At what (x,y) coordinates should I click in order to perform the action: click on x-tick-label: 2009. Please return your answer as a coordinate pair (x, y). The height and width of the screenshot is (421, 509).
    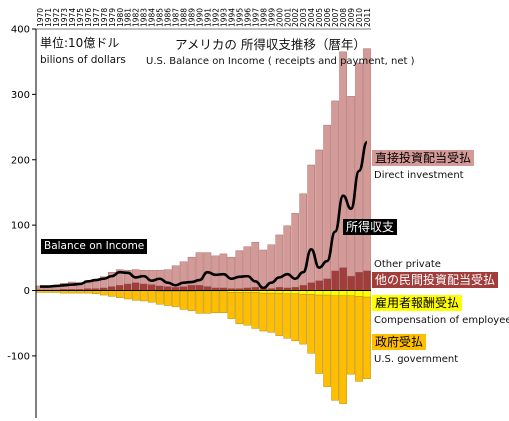
    Looking at the image, I should click on (351, 17).